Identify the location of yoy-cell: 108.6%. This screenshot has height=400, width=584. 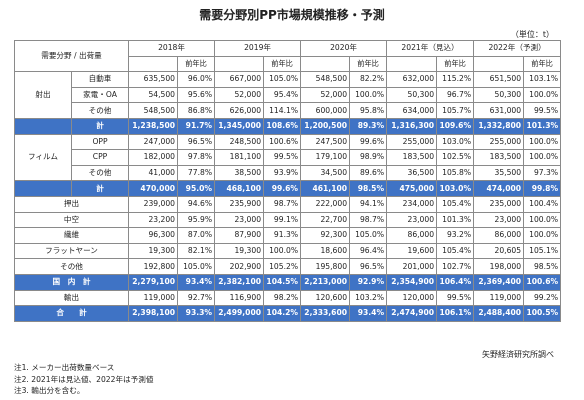
(282, 126).